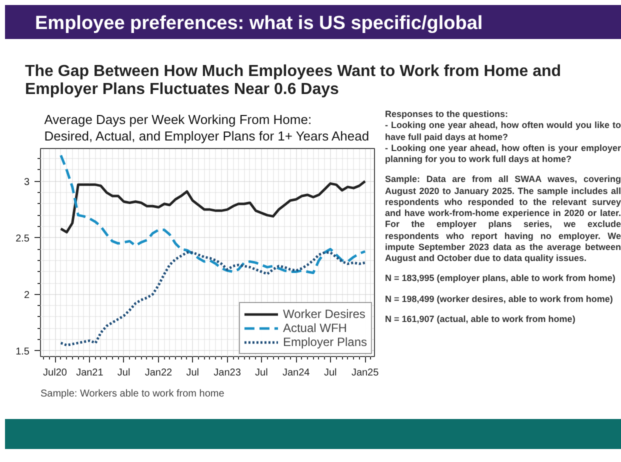 Image resolution: width=621 pixels, height=462 pixels. I want to click on text: N = 183,995 (employer plans, able to work from home), so click(500, 278).